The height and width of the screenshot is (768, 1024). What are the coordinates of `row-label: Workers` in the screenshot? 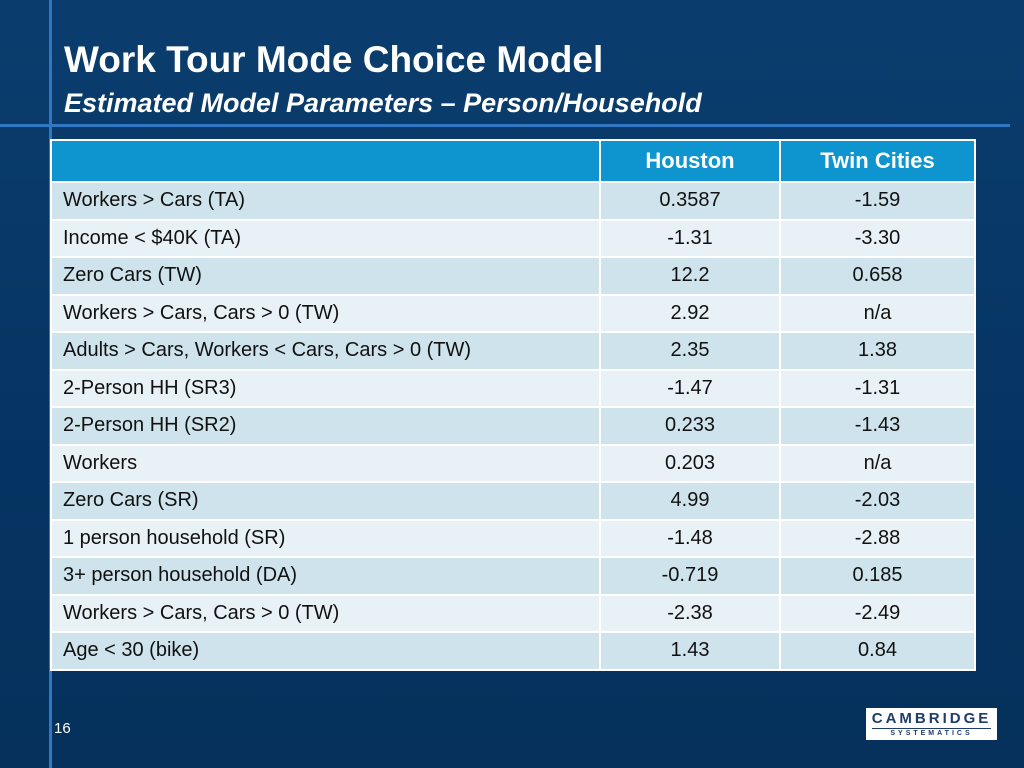 It's located at (325, 463).